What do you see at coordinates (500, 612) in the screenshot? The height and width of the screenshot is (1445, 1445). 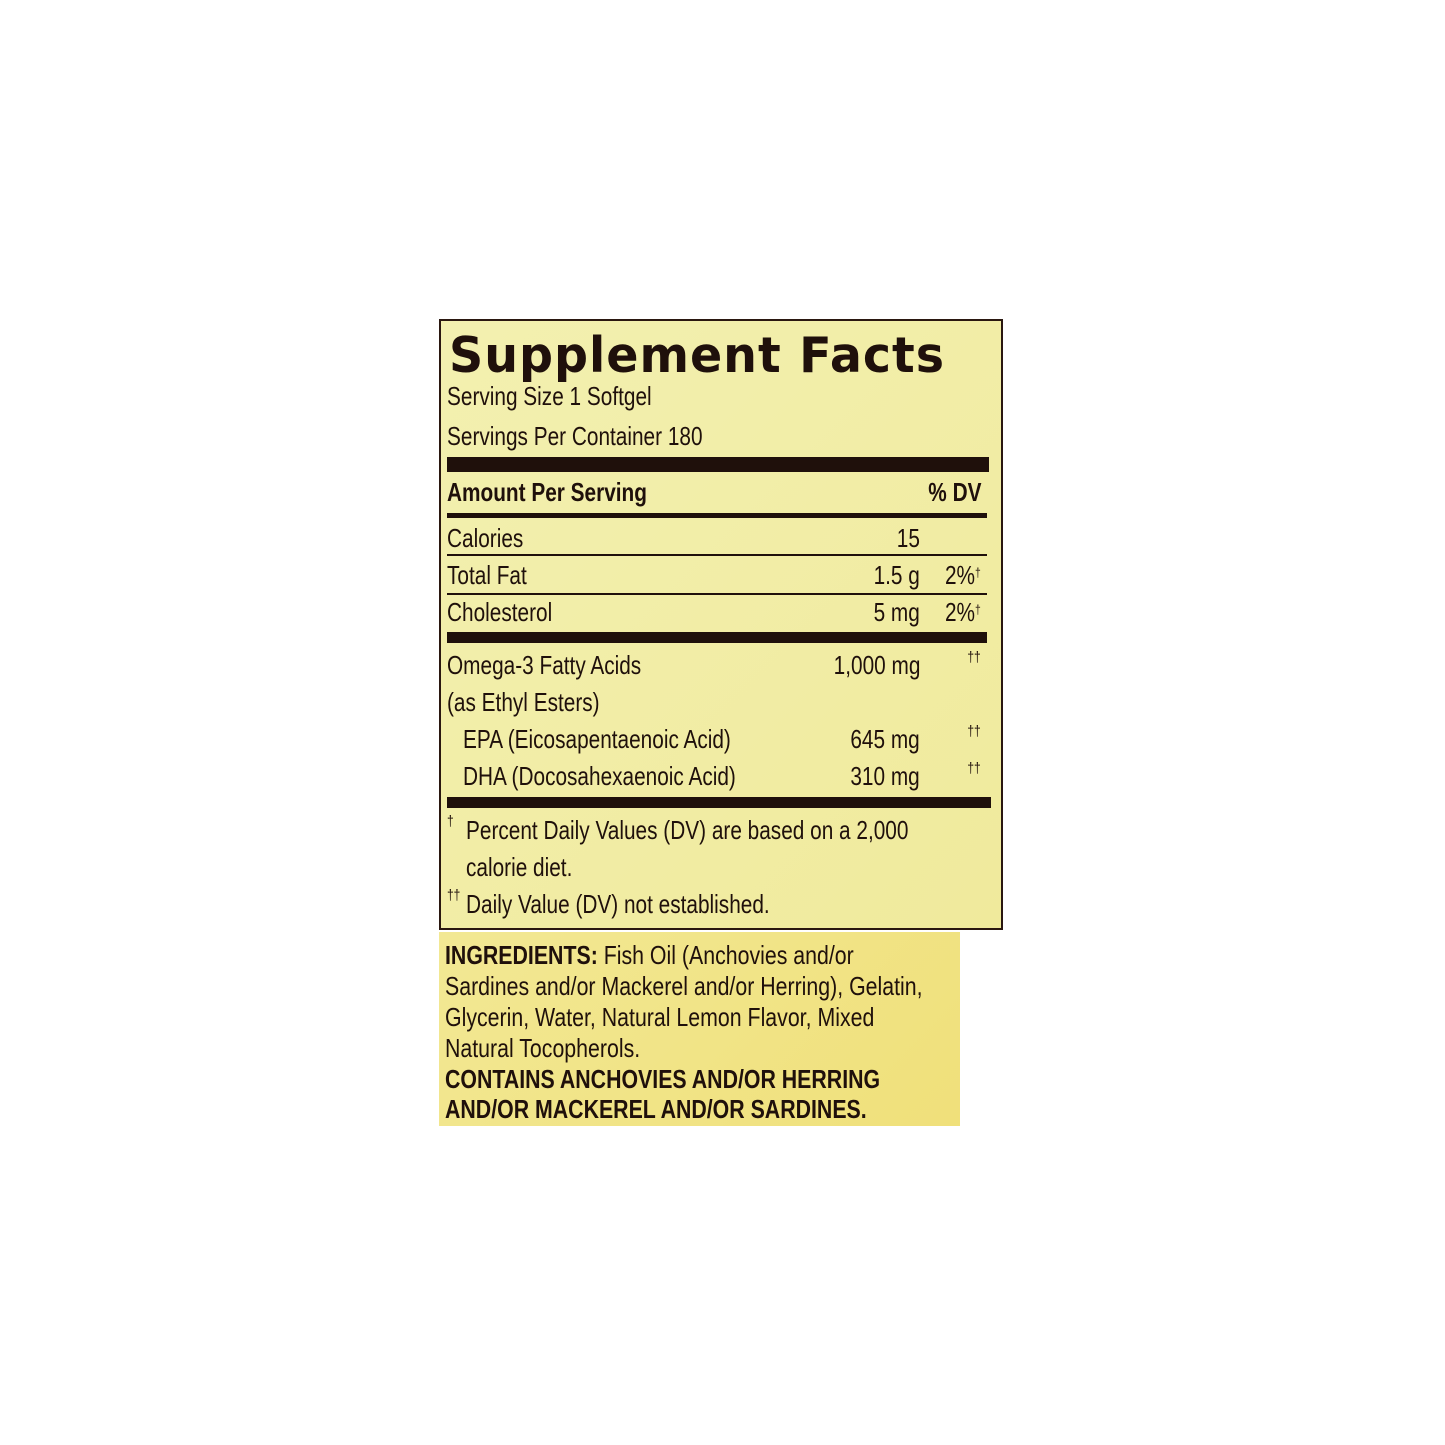 I see `nutrient-name: Cholesterol` at bounding box center [500, 612].